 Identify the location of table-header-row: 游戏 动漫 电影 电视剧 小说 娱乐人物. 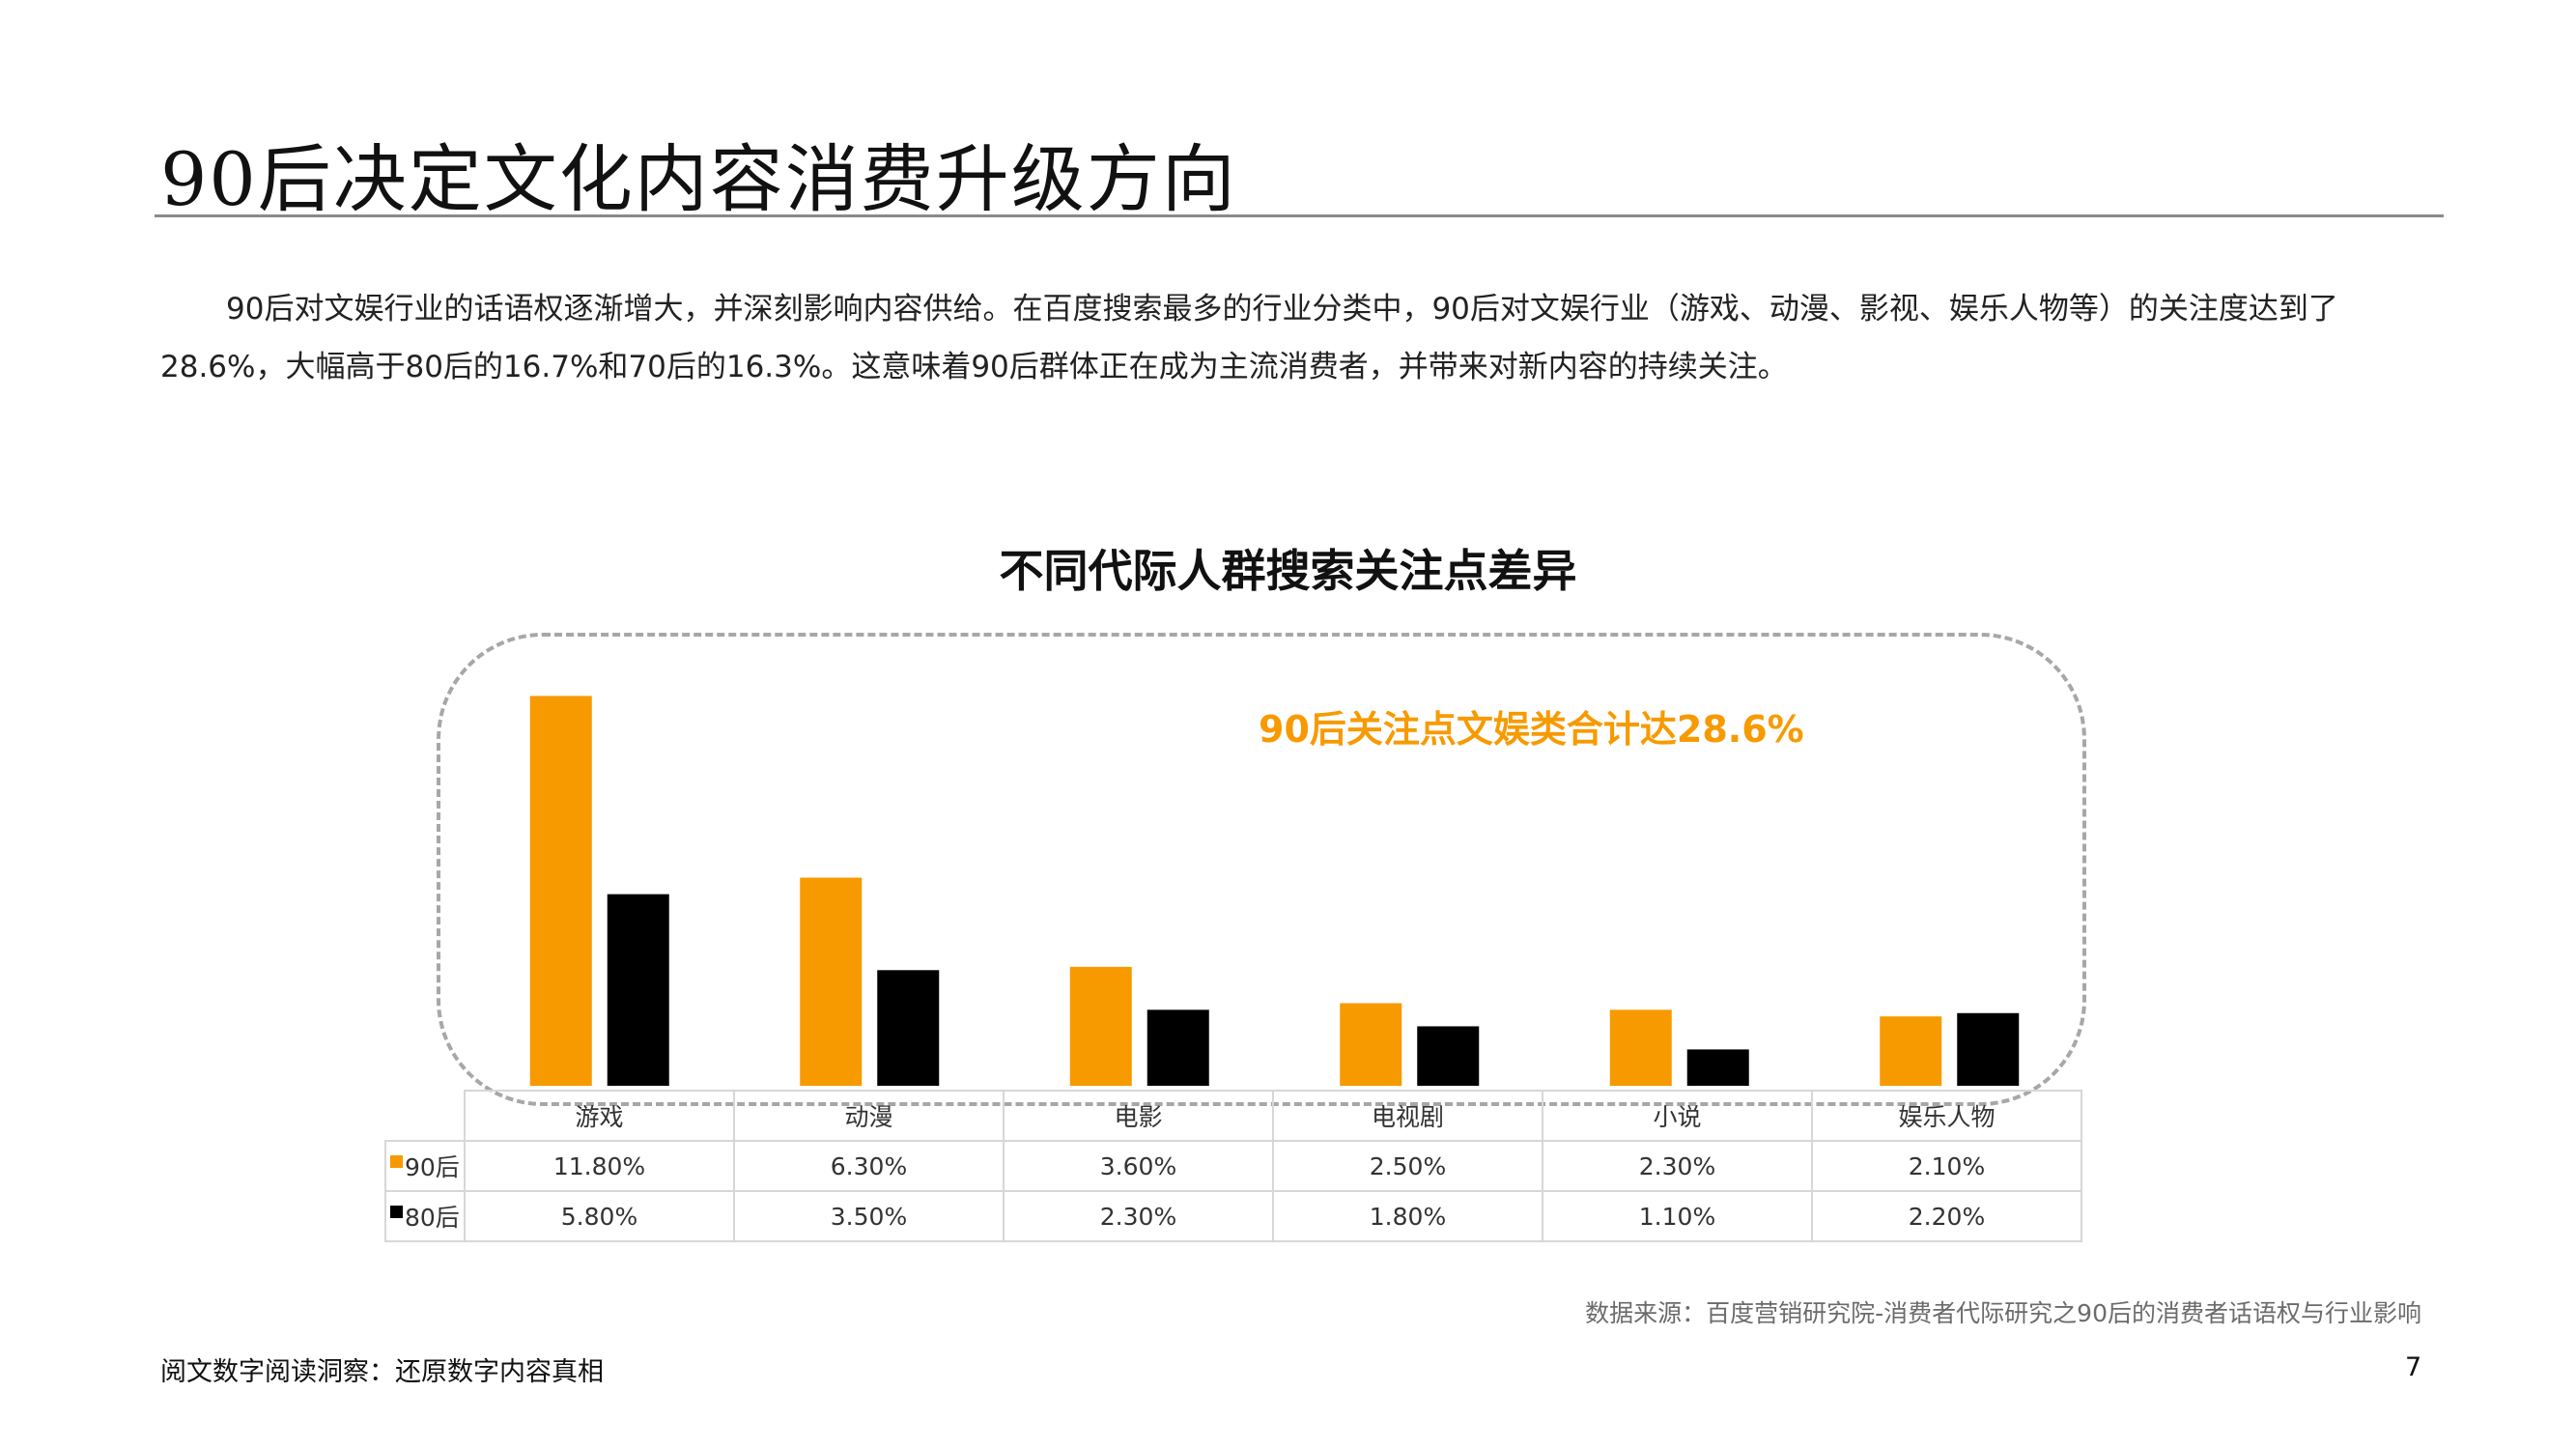
(1233, 1116).